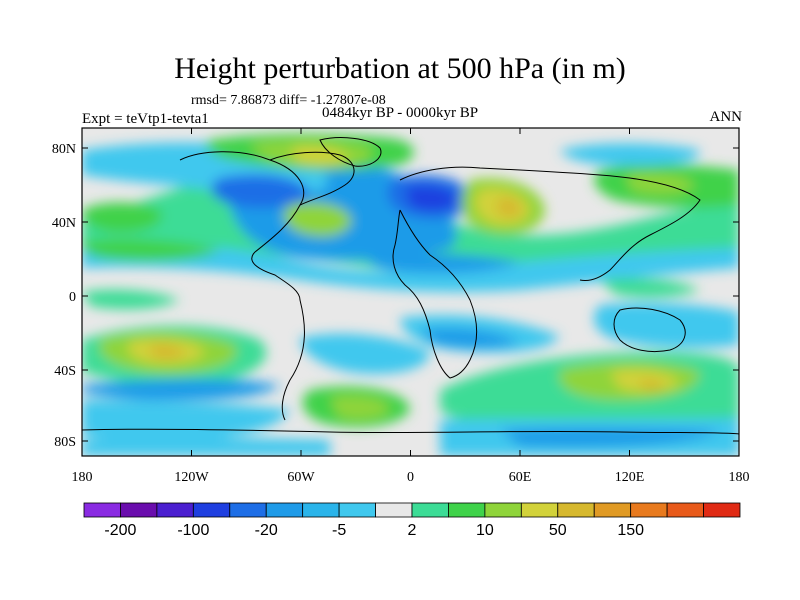  What do you see at coordinates (485, 530) in the screenshot?
I see `colorbar-label: 10` at bounding box center [485, 530].